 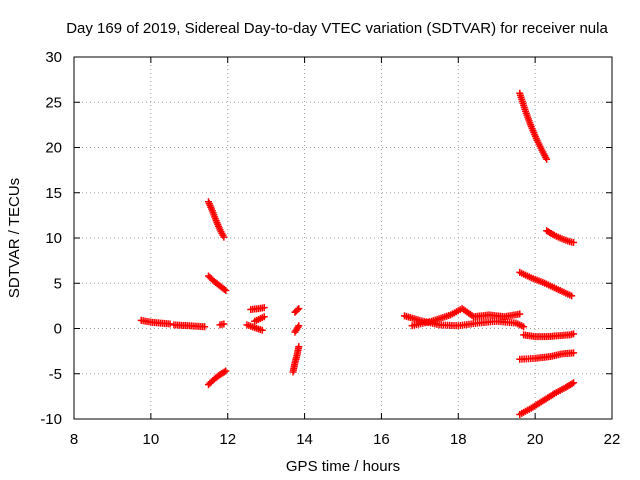 I want to click on y-tick-label: 20, so click(x=53, y=148).